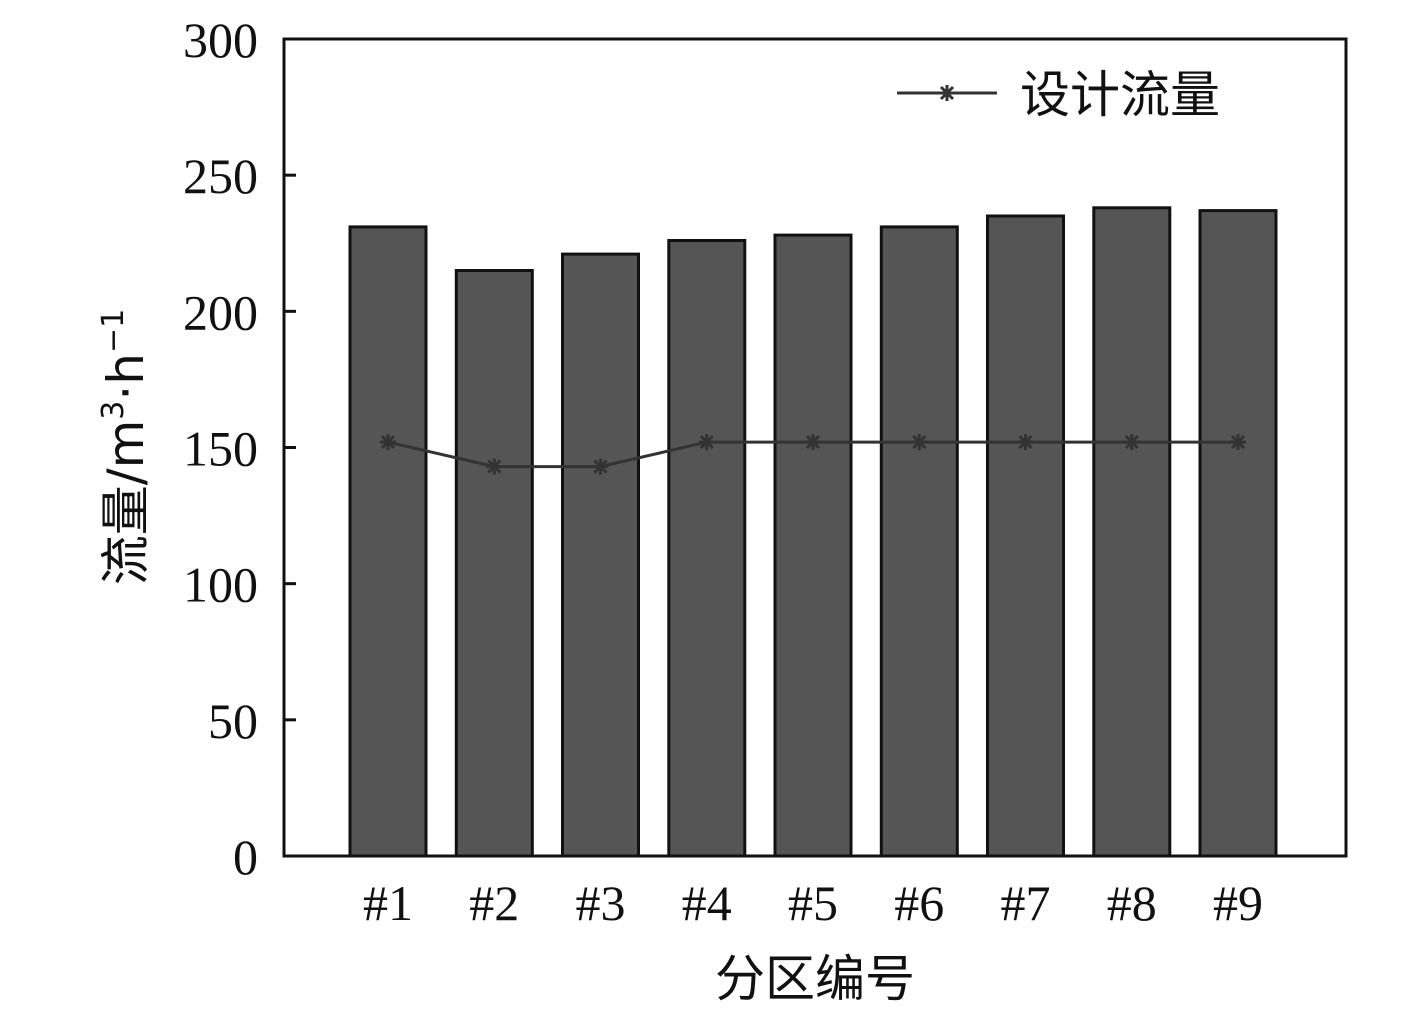  Describe the element at coordinates (388, 903) in the screenshot. I see `x-tick-label-1: #1` at that location.